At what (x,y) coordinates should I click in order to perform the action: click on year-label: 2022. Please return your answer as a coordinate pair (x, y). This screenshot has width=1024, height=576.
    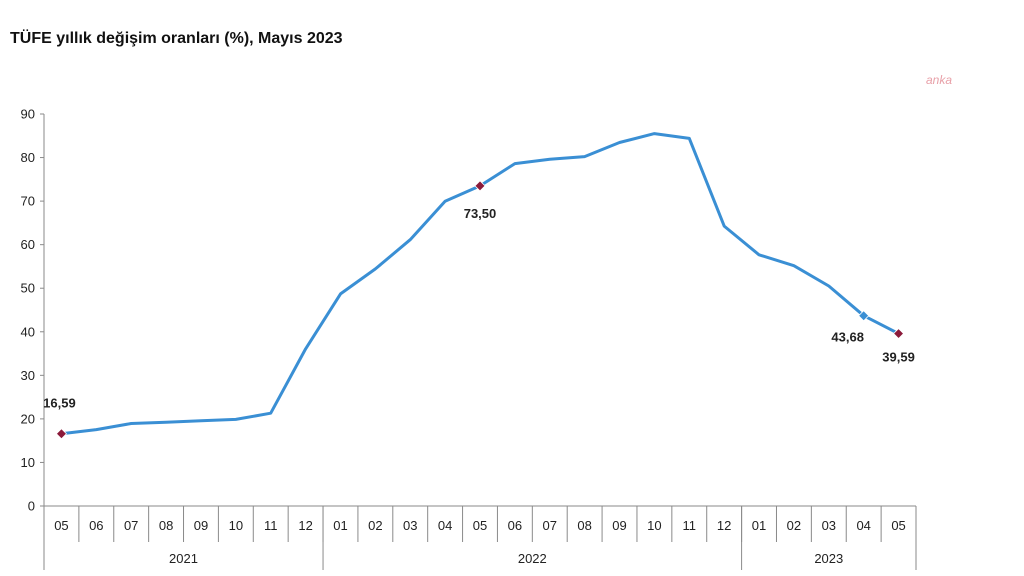
    Looking at the image, I should click on (532, 558).